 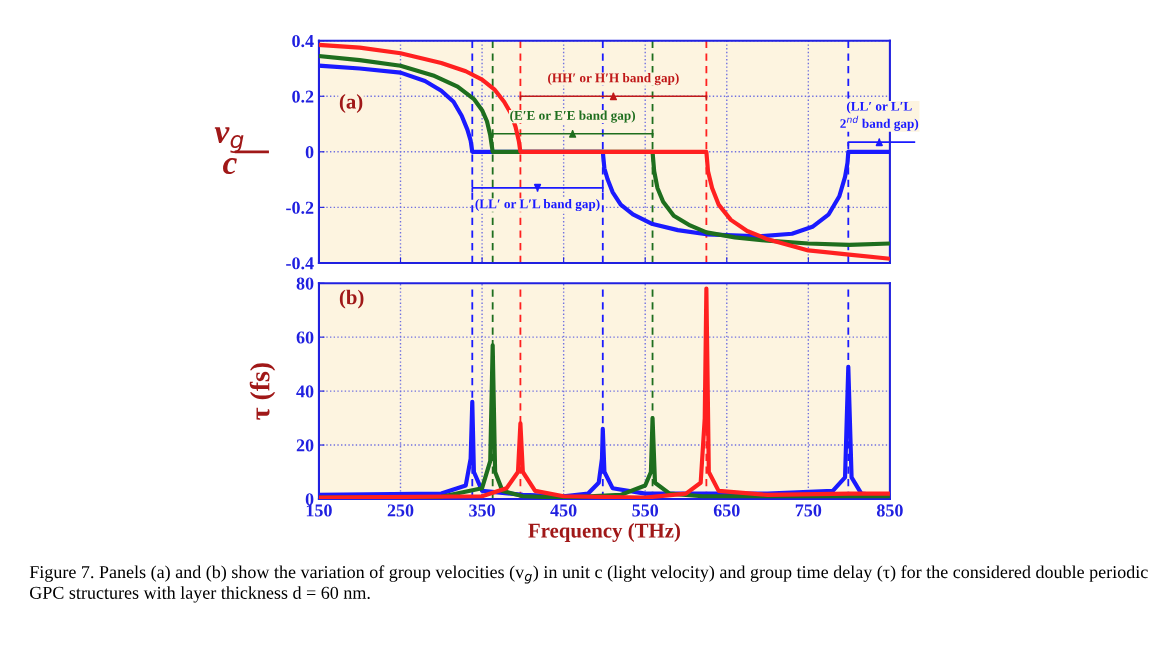 I want to click on annotation: (LL′ or L′L 2$^{nd}$ band gap), so click(x=879, y=116).